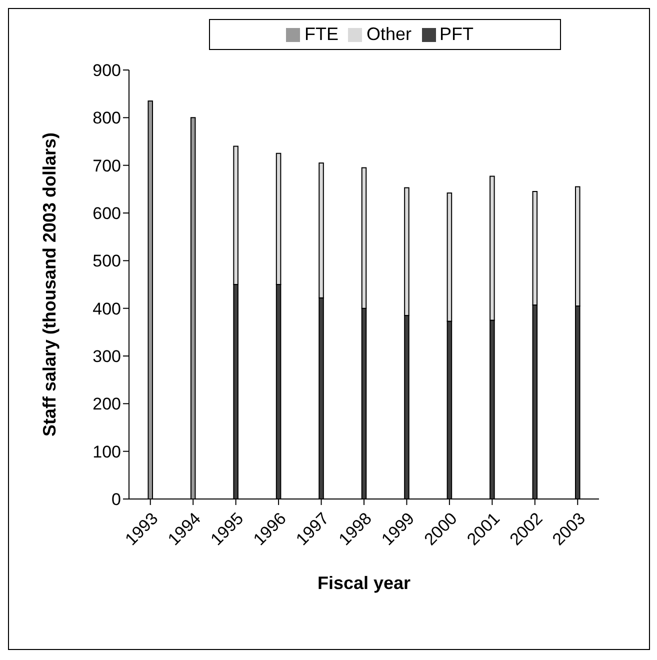 This screenshot has width=657, height=660. Describe the element at coordinates (106, 404) in the screenshot. I see `y-tick-label: 200` at that location.